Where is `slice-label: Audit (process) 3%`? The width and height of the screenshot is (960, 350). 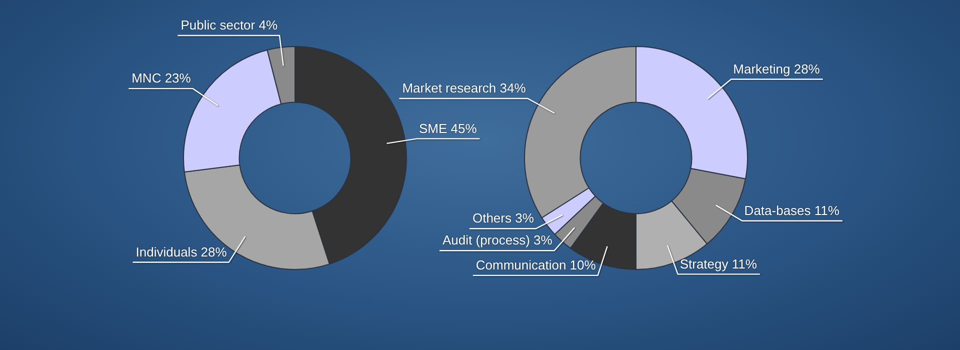 slice-label: Audit (process) 3% is located at coordinates (497, 240).